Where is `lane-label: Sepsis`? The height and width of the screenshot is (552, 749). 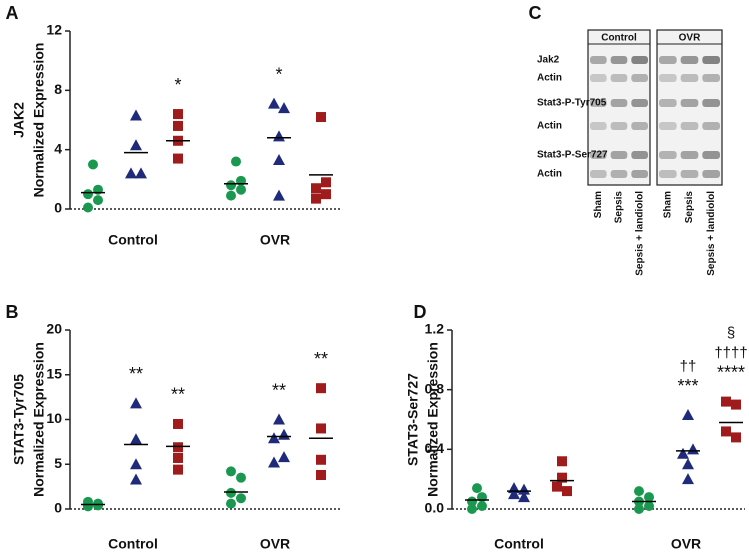 lane-label: Sepsis is located at coordinates (689, 207).